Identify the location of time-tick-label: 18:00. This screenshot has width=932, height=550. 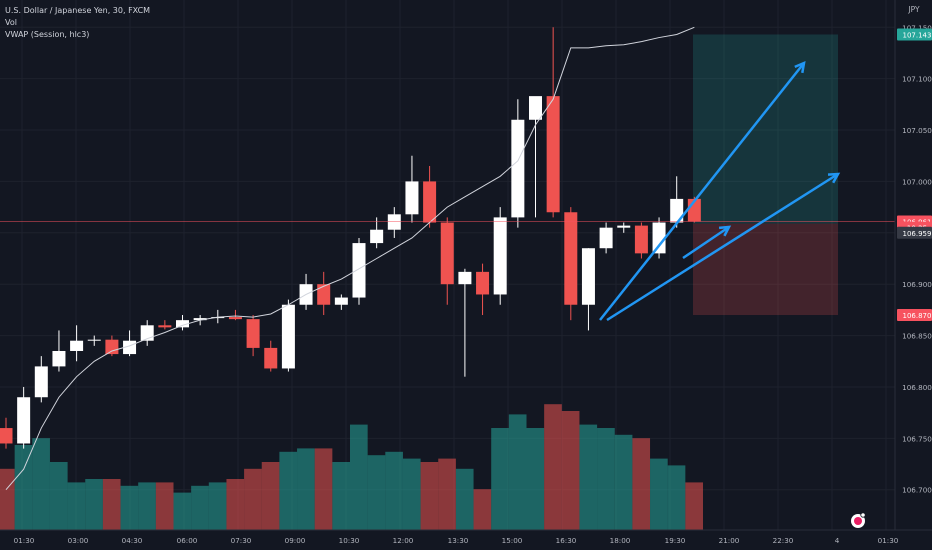
(620, 540).